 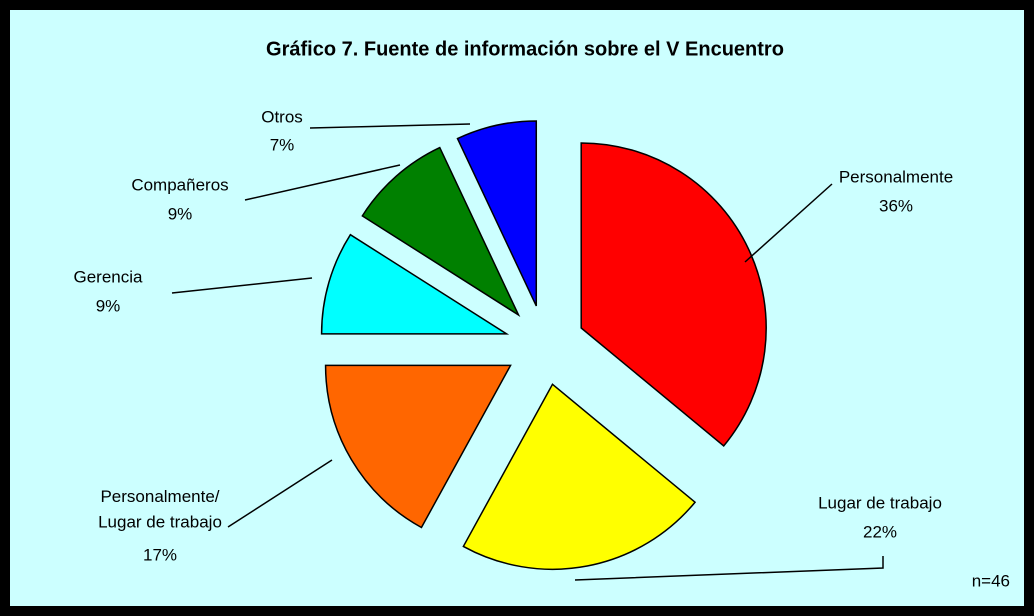 I want to click on slice-label: Personalmente/Lugar de trabajo, so click(x=160, y=509).